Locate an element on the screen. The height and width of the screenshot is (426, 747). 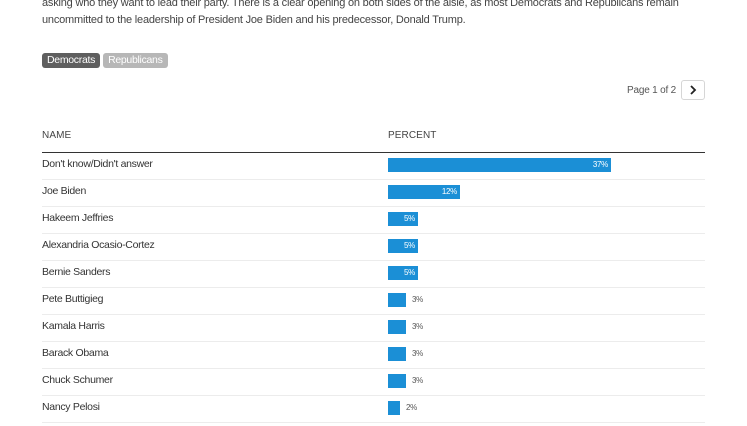
democrats-filter-button: Democrats is located at coordinates (71, 60).